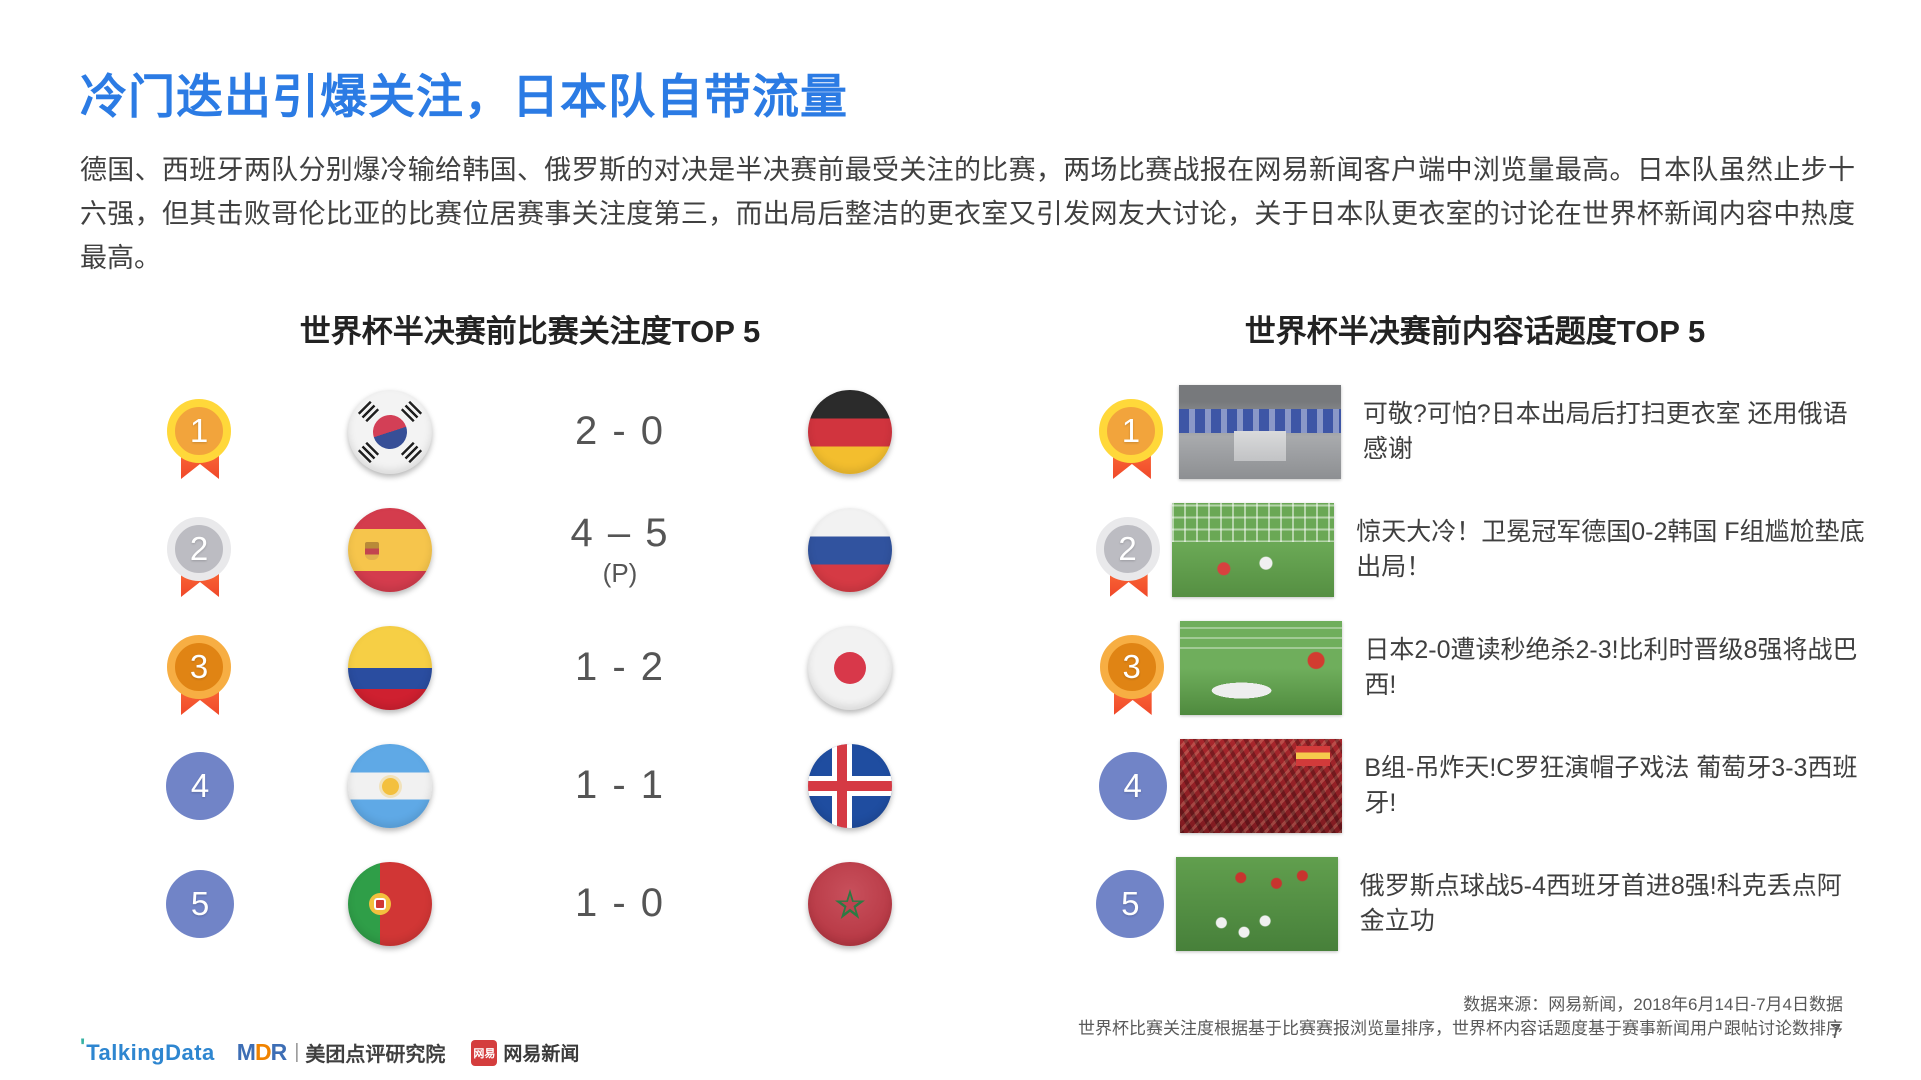 This screenshot has width=1921, height=1080. I want to click on score-note: (P), so click(620, 573).